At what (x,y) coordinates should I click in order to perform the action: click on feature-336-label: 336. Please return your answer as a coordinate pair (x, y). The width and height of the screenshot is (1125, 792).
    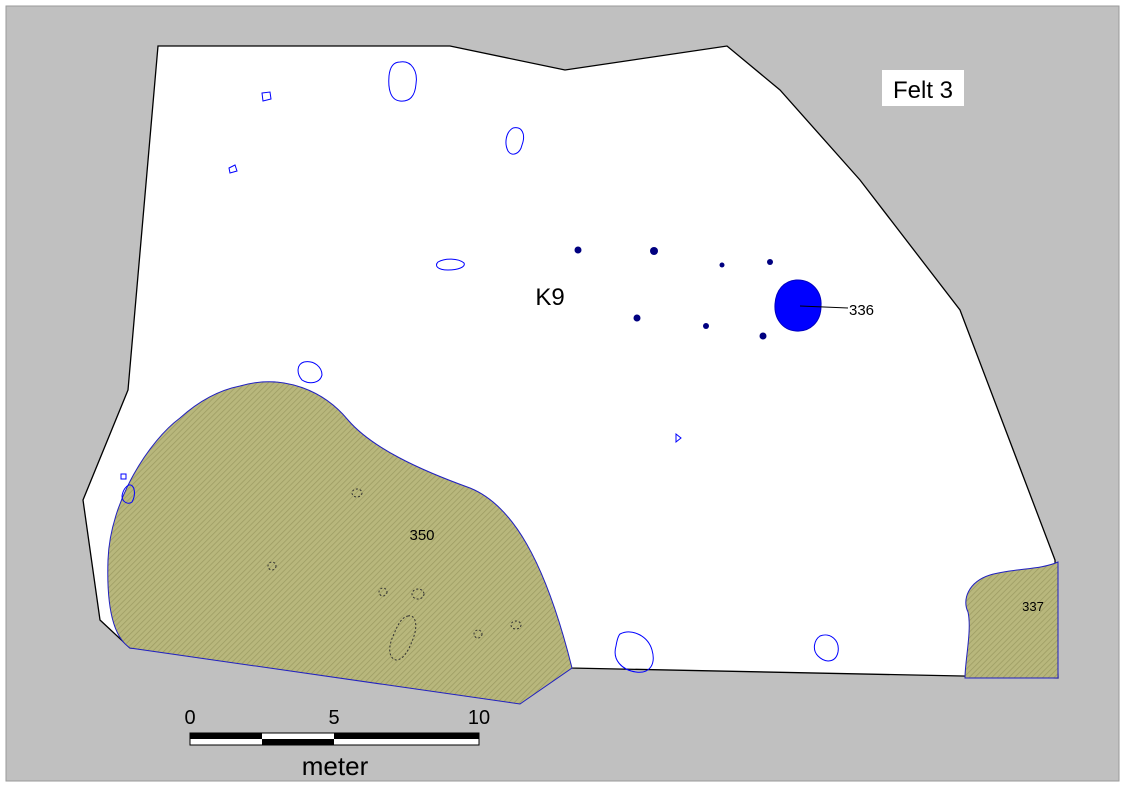
    Looking at the image, I should click on (861, 310).